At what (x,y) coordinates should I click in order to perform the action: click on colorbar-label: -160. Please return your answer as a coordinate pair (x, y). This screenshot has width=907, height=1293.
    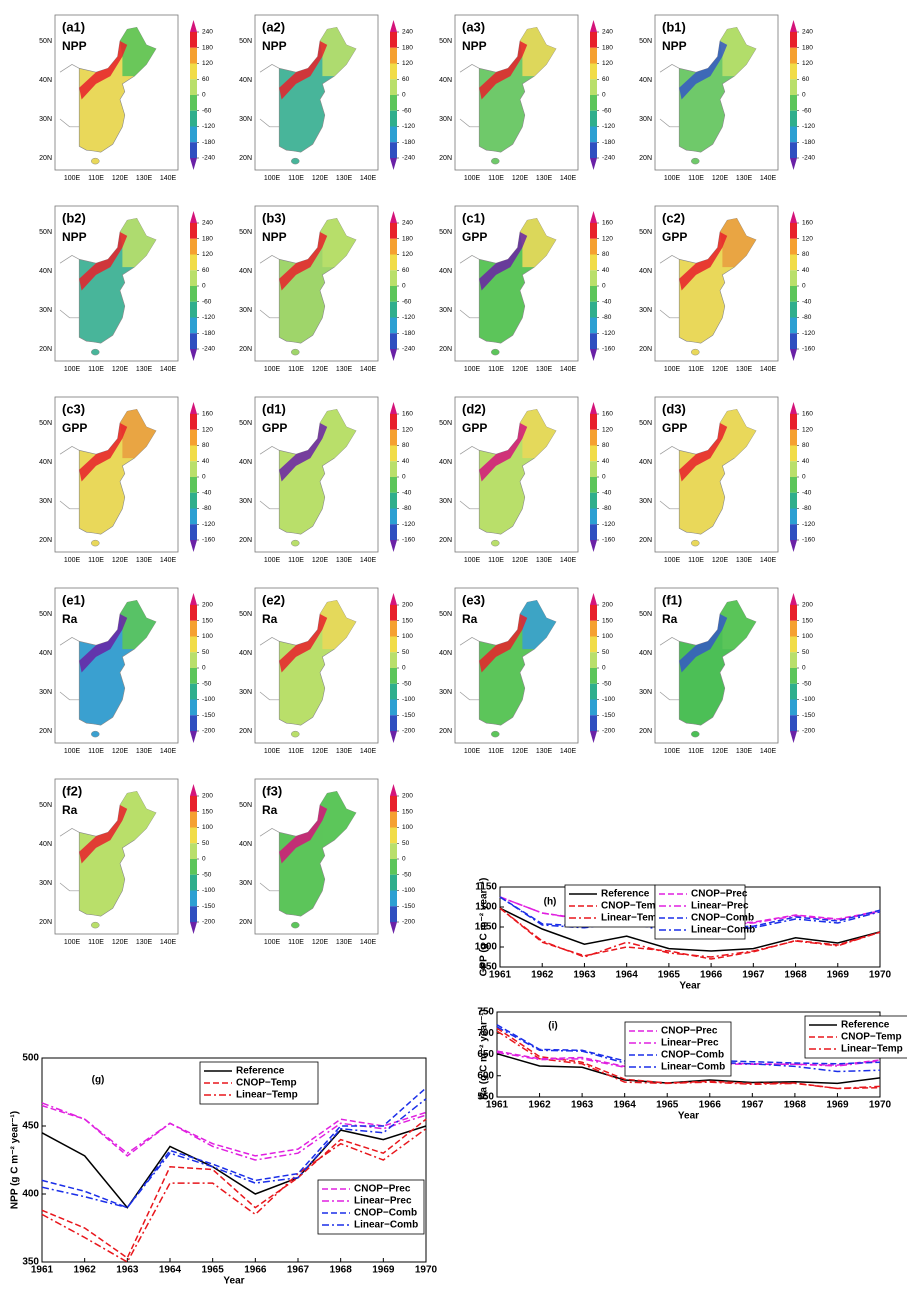
    Looking at the image, I should click on (608, 540).